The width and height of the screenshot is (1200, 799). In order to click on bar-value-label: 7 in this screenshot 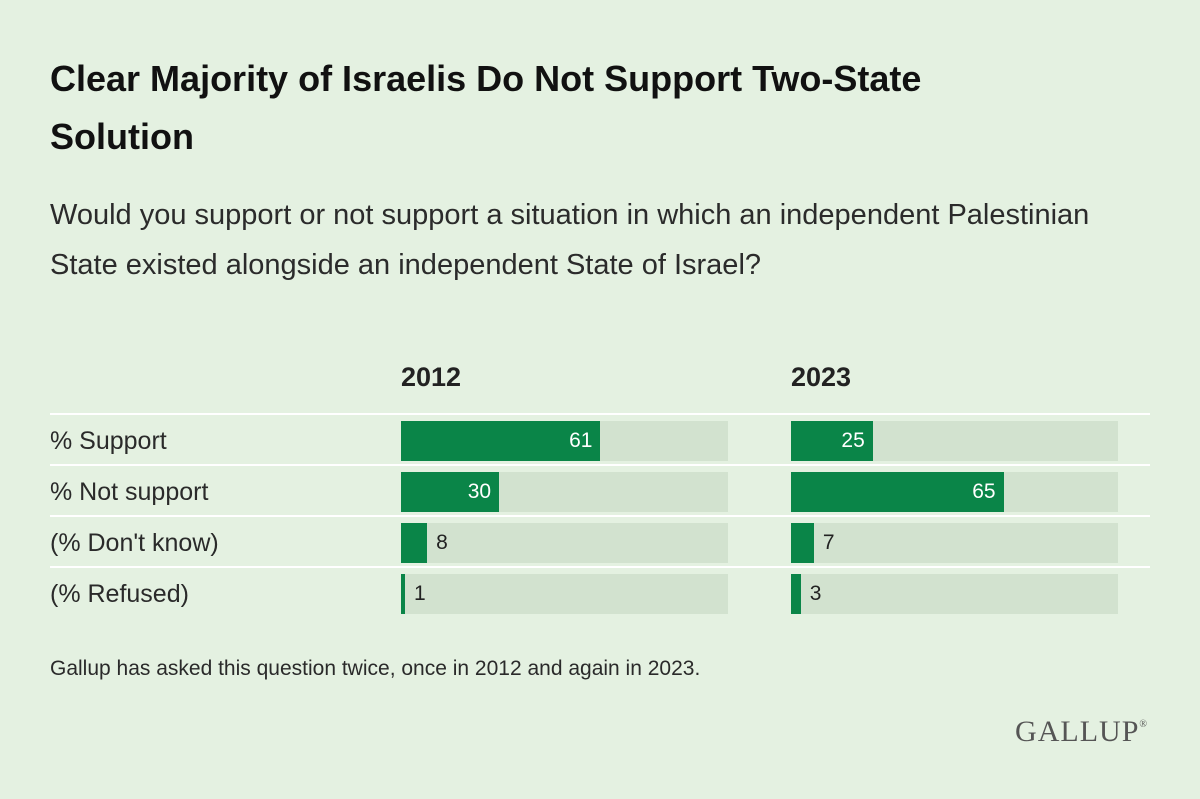, I will do `click(828, 542)`.